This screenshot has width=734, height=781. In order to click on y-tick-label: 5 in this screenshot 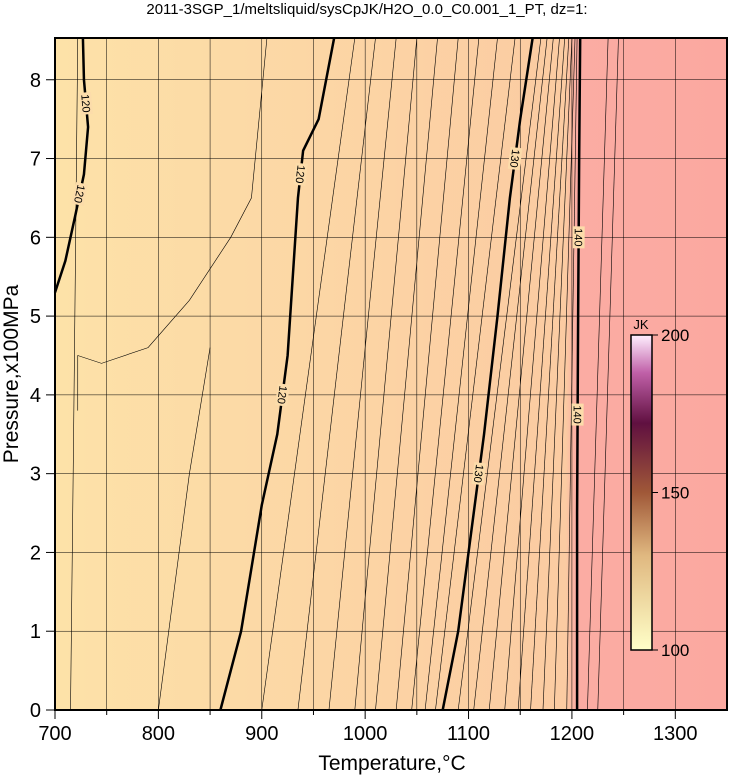, I will do `click(35, 317)`.